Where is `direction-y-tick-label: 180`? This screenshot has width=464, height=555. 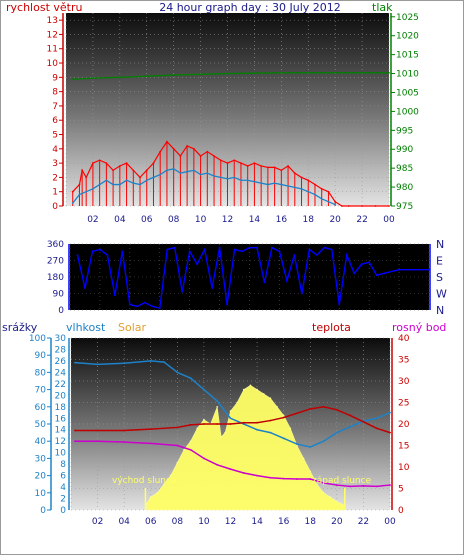 direction-y-tick-label: 180 is located at coordinates (55, 278).